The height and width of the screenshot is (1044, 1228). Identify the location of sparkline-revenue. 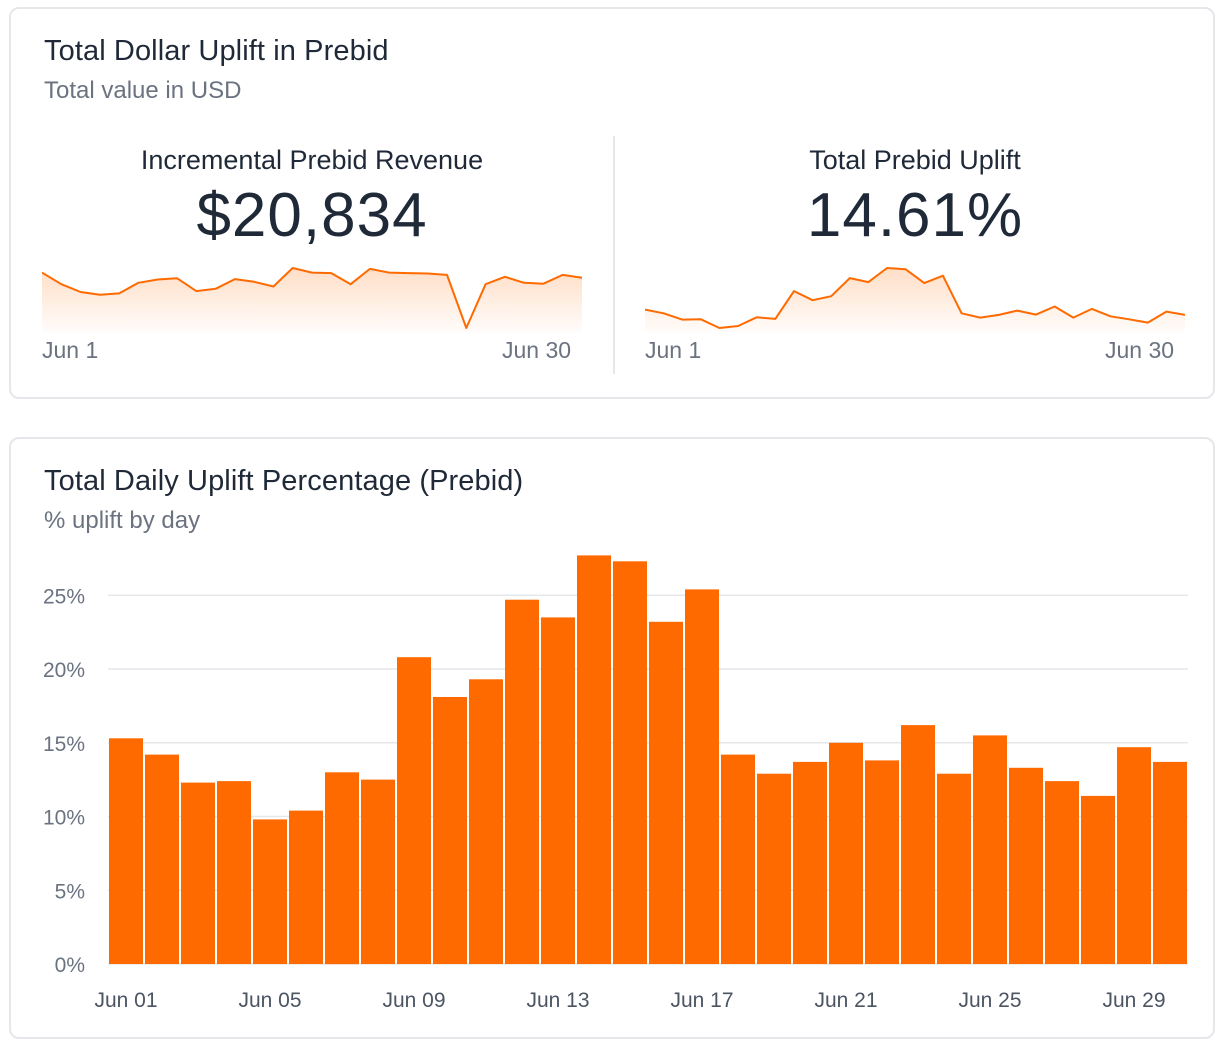
(312, 299).